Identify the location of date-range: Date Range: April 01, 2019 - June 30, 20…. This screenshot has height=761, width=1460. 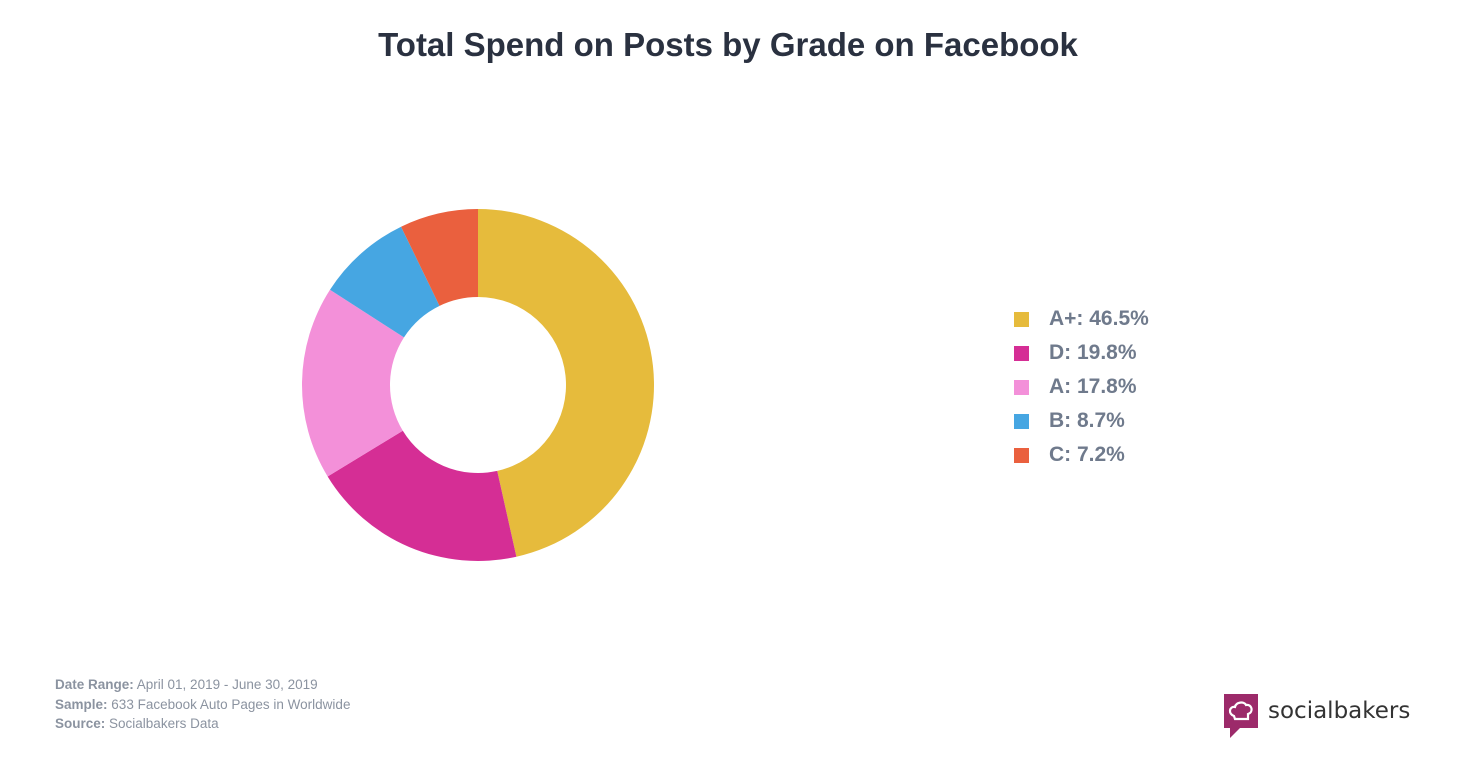
(186, 684).